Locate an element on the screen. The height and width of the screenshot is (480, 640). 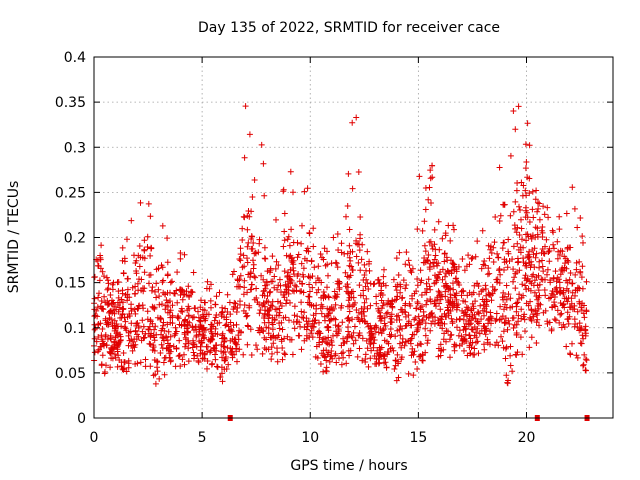
y-tick-label: 0.25 is located at coordinates (70, 193).